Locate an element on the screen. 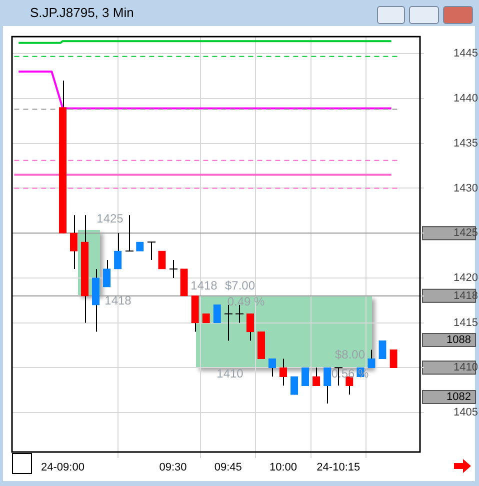 This screenshot has height=486, width=479. annotation: 1425 is located at coordinates (110, 218).